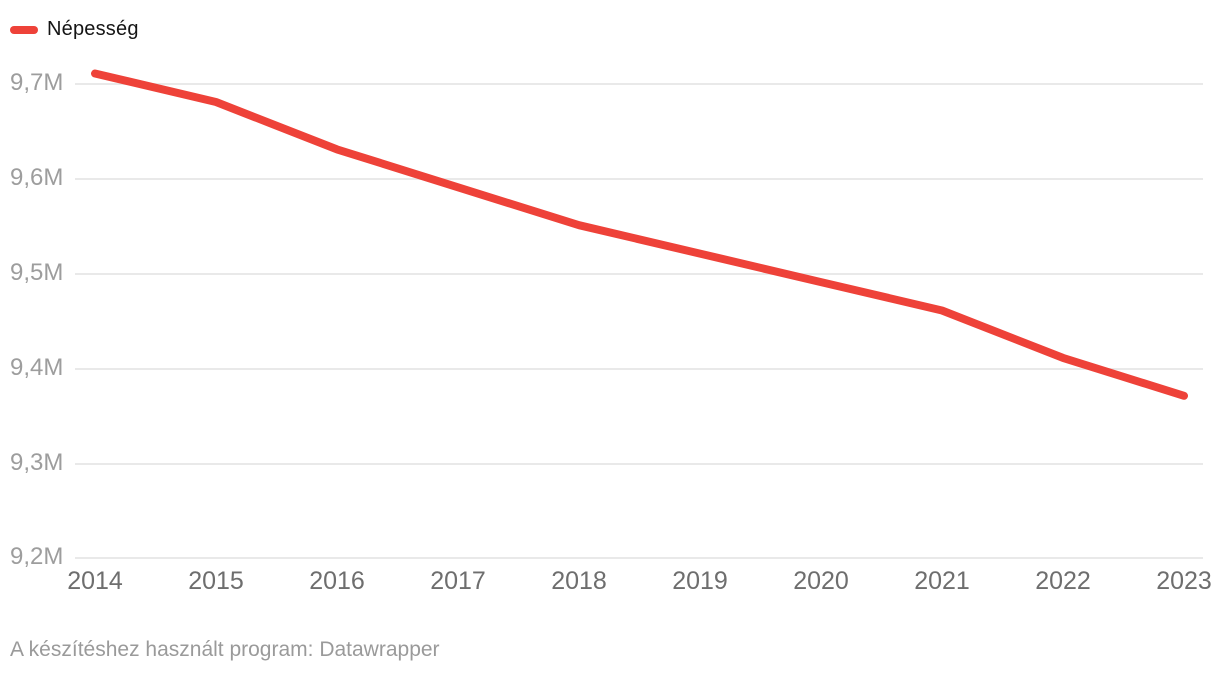 This screenshot has height=676, width=1220. I want to click on x-axis-label: 2017, so click(458, 581).